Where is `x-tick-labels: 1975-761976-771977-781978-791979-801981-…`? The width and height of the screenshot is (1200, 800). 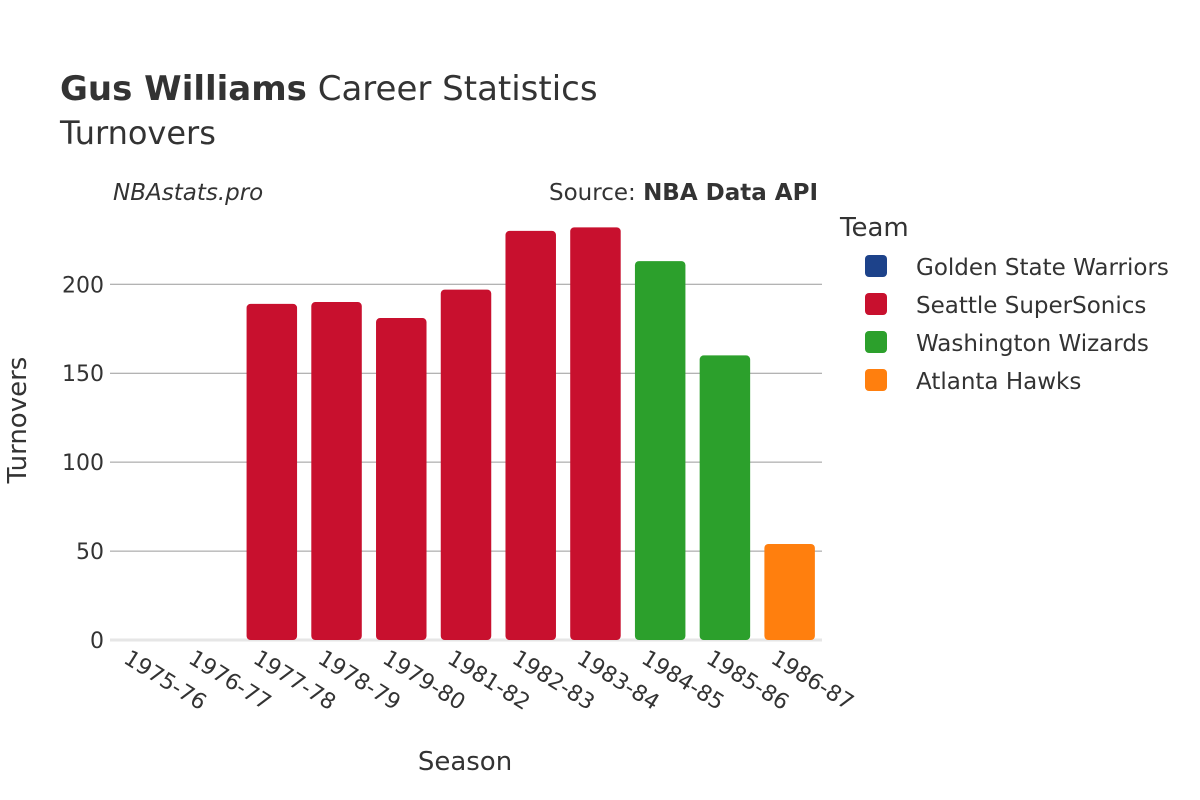 x-tick-labels: 1975-761976-771977-781978-791979-801981-… is located at coordinates (488, 681).